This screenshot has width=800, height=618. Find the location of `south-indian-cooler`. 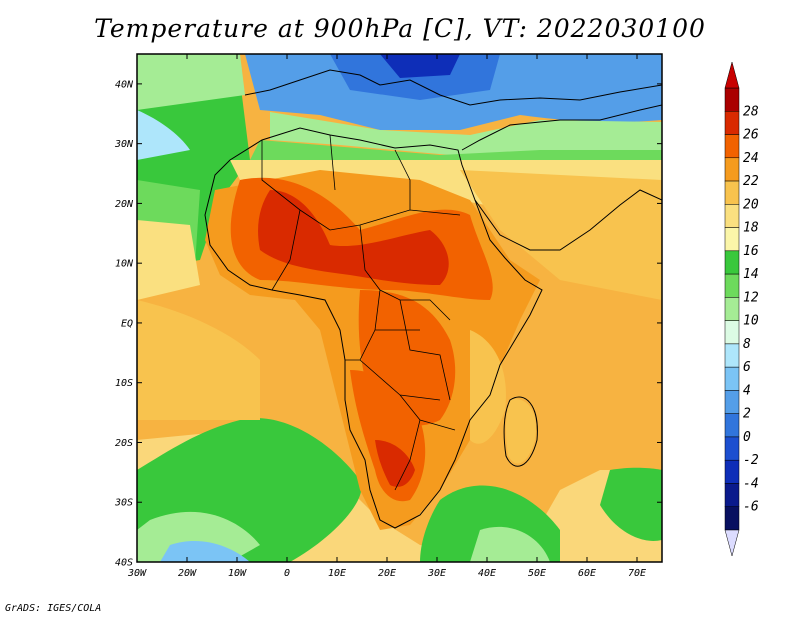

south-indian-cooler is located at coordinates (510, 544).